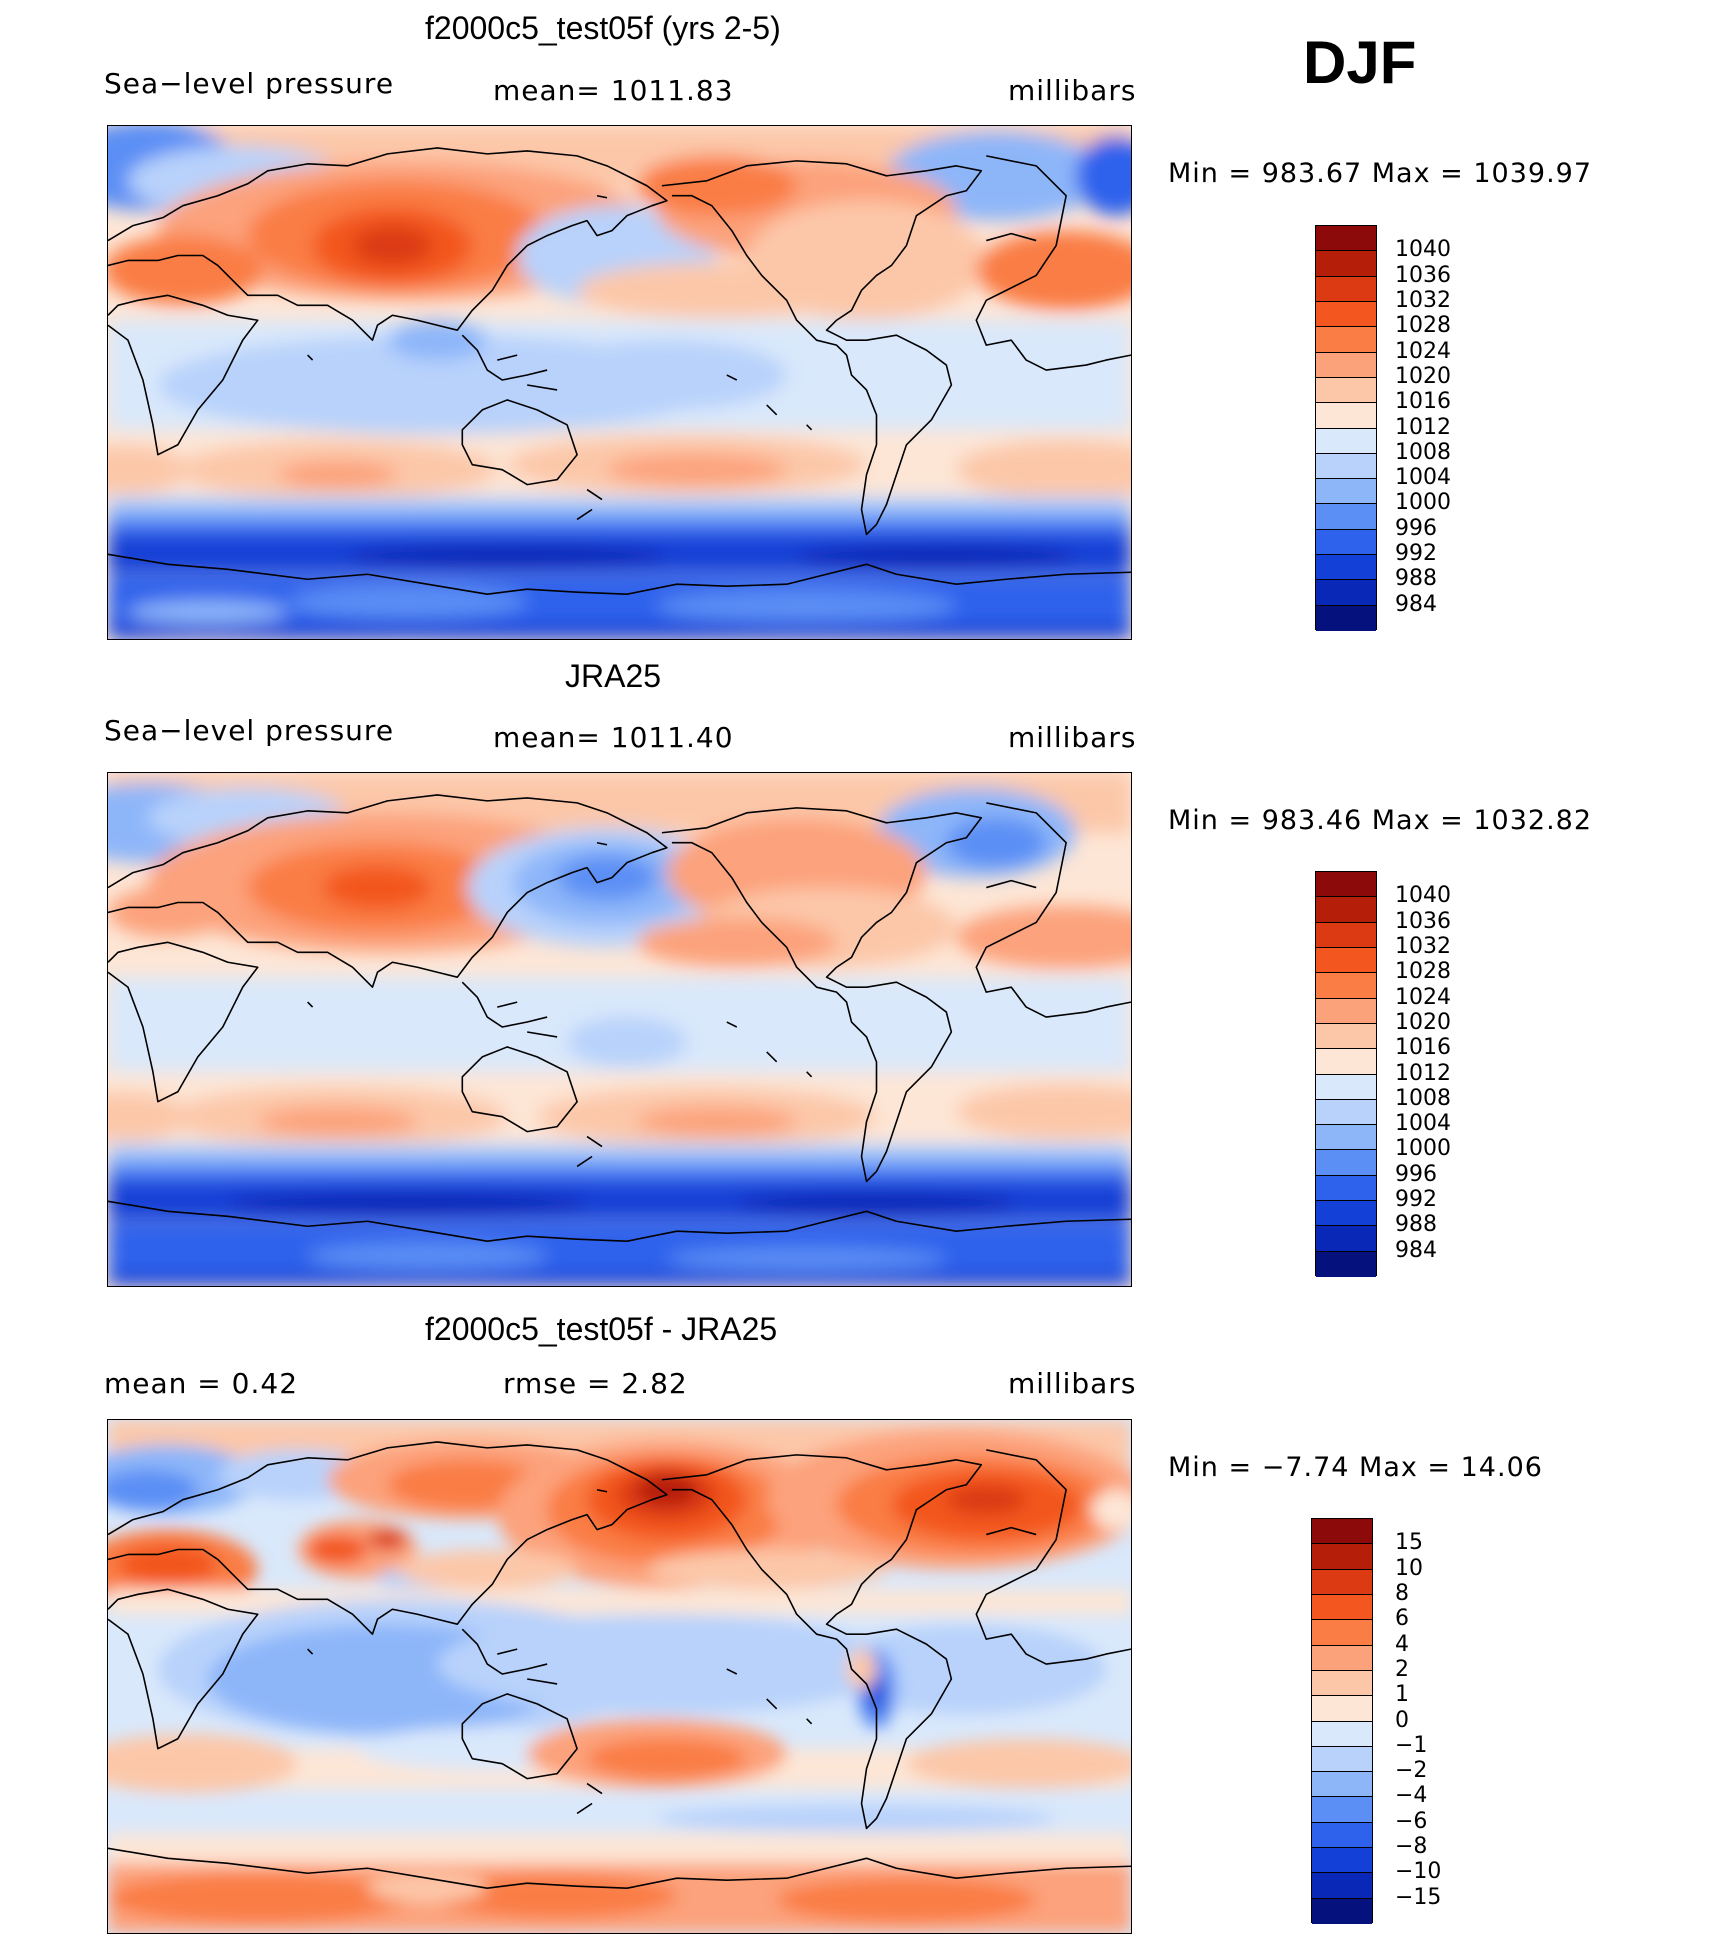  I want to click on colorbar-tick-label: −15, so click(1418, 1897).